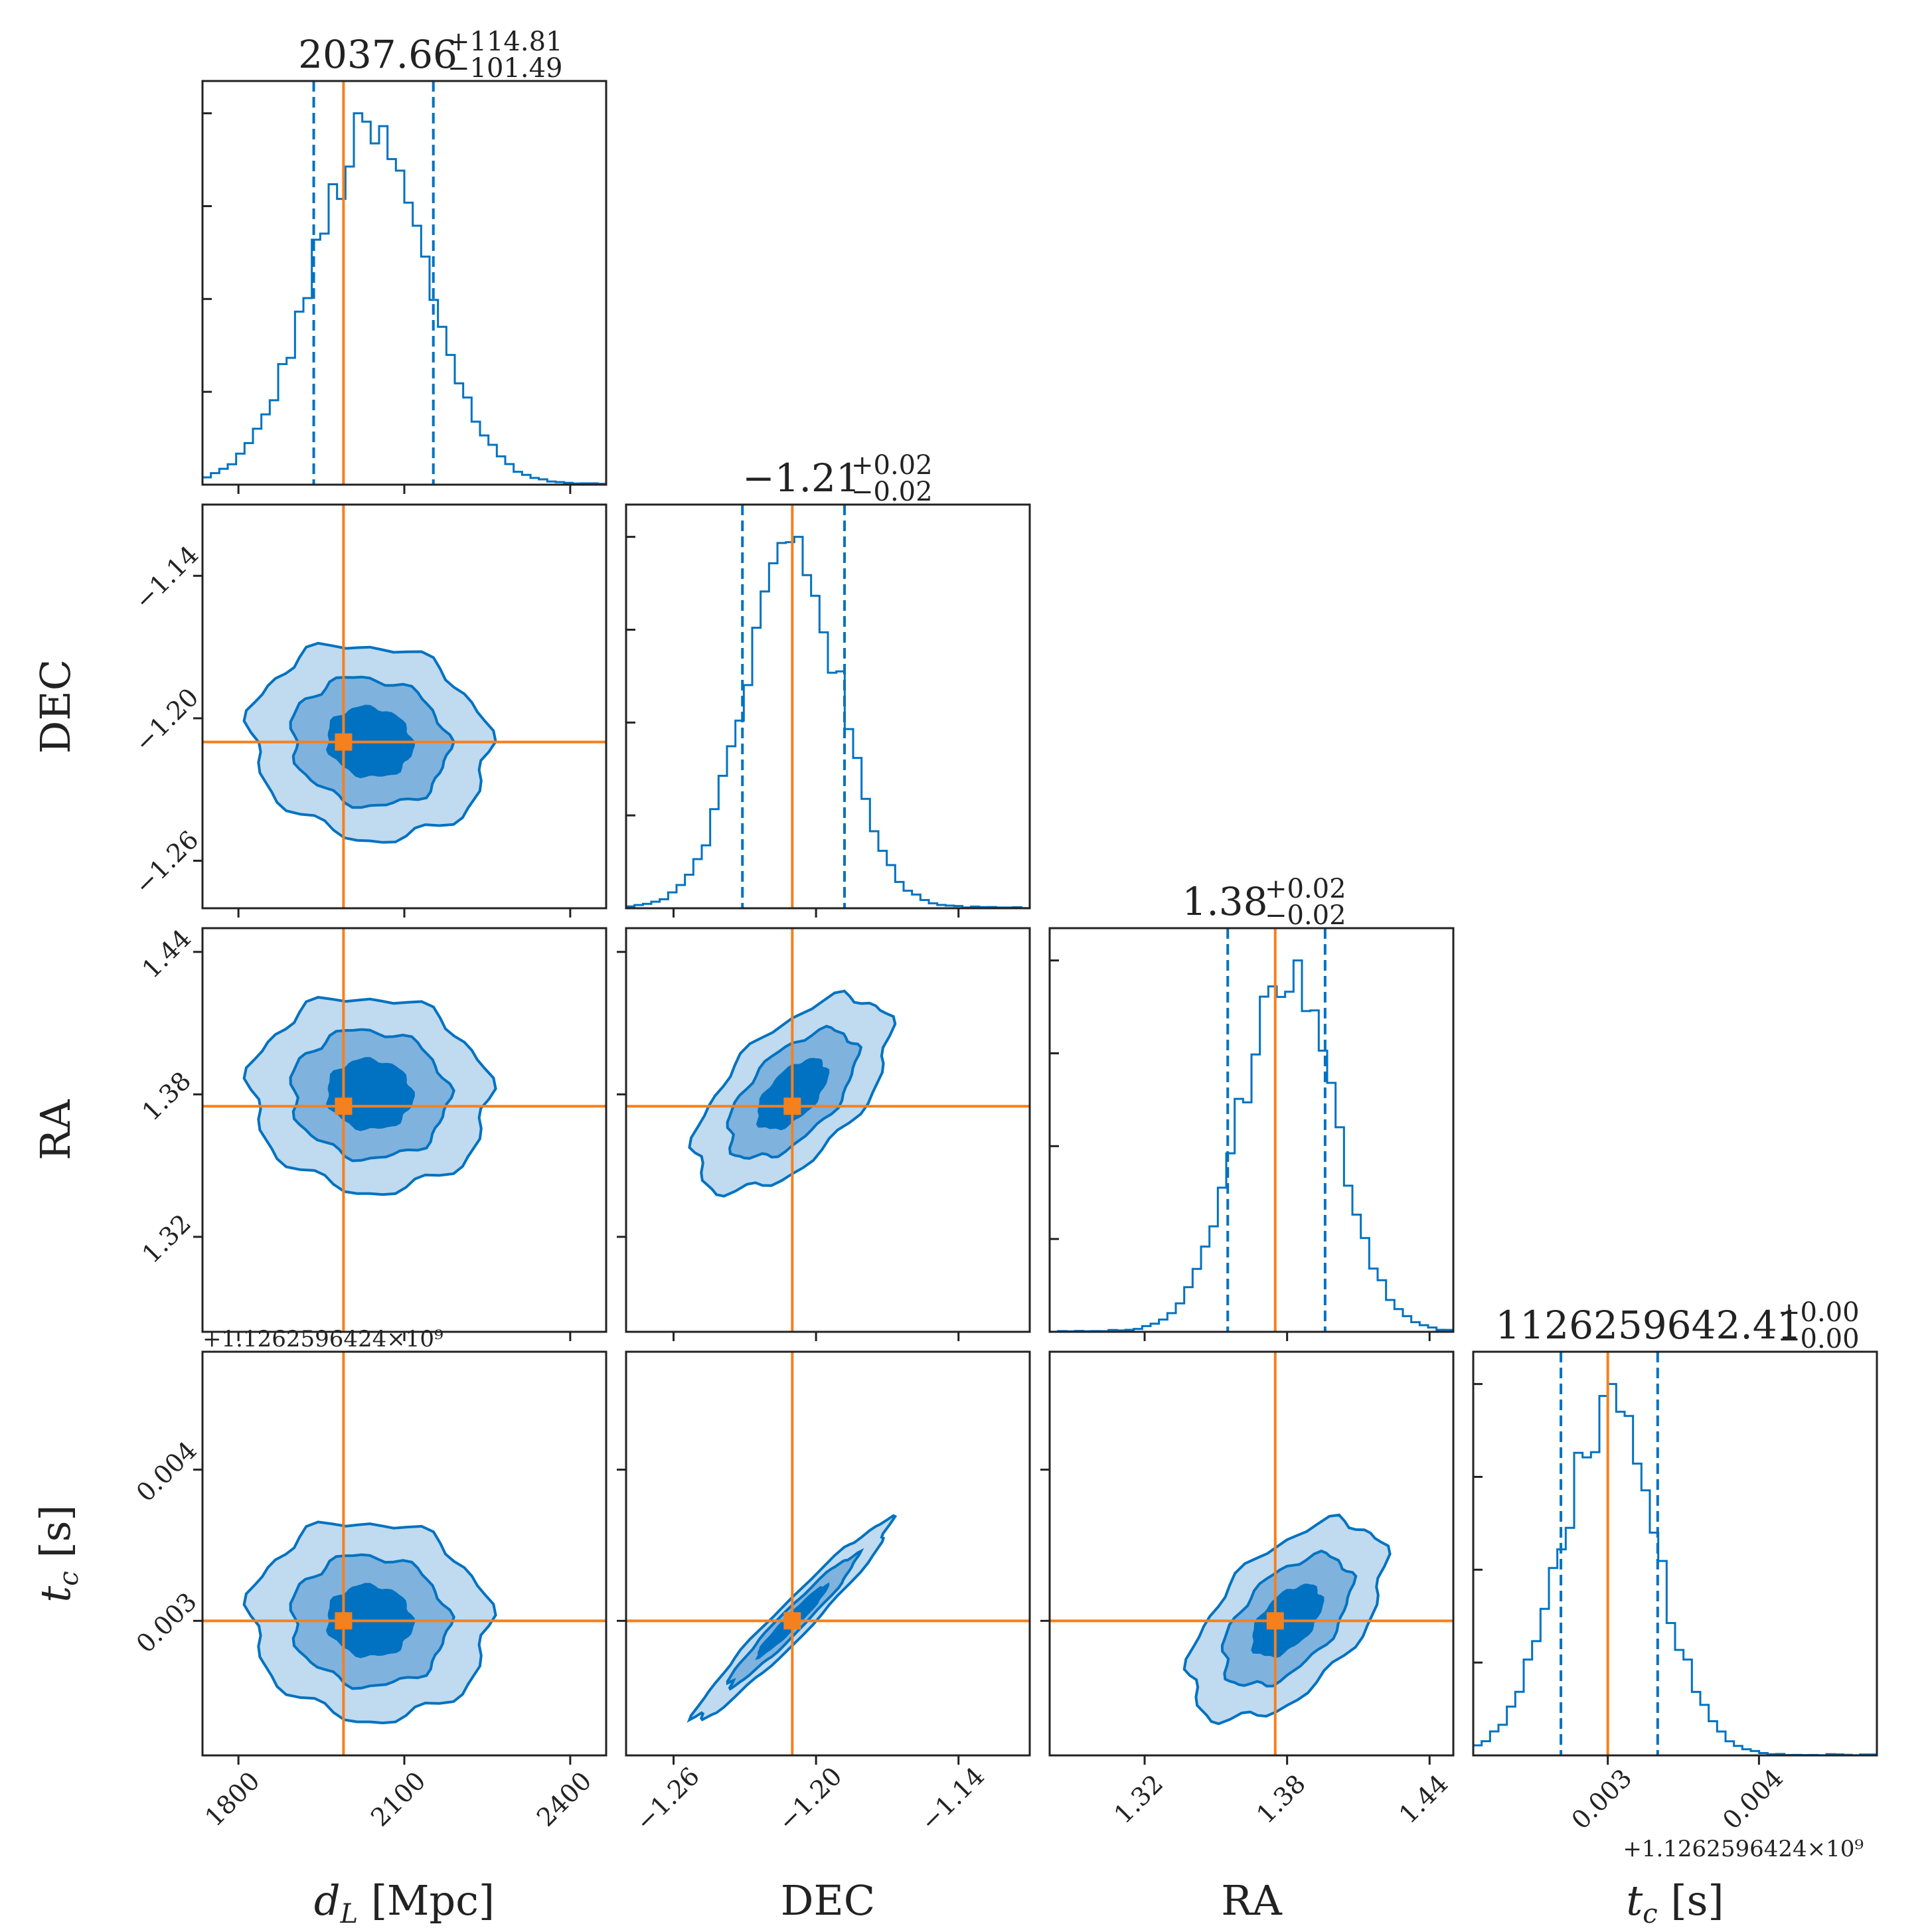  What do you see at coordinates (1305, 889) in the screenshot?
I see `panel-title-plus-ra: +0.02` at bounding box center [1305, 889].